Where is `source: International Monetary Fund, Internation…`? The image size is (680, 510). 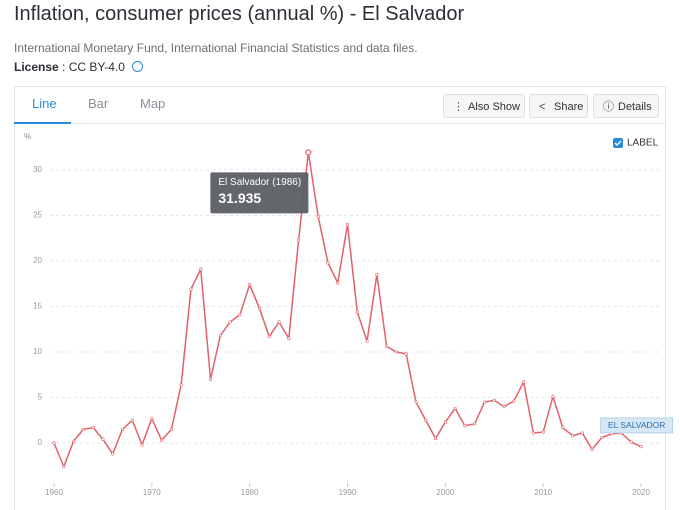
source: International Monetary Fund, Internation… is located at coordinates (216, 48).